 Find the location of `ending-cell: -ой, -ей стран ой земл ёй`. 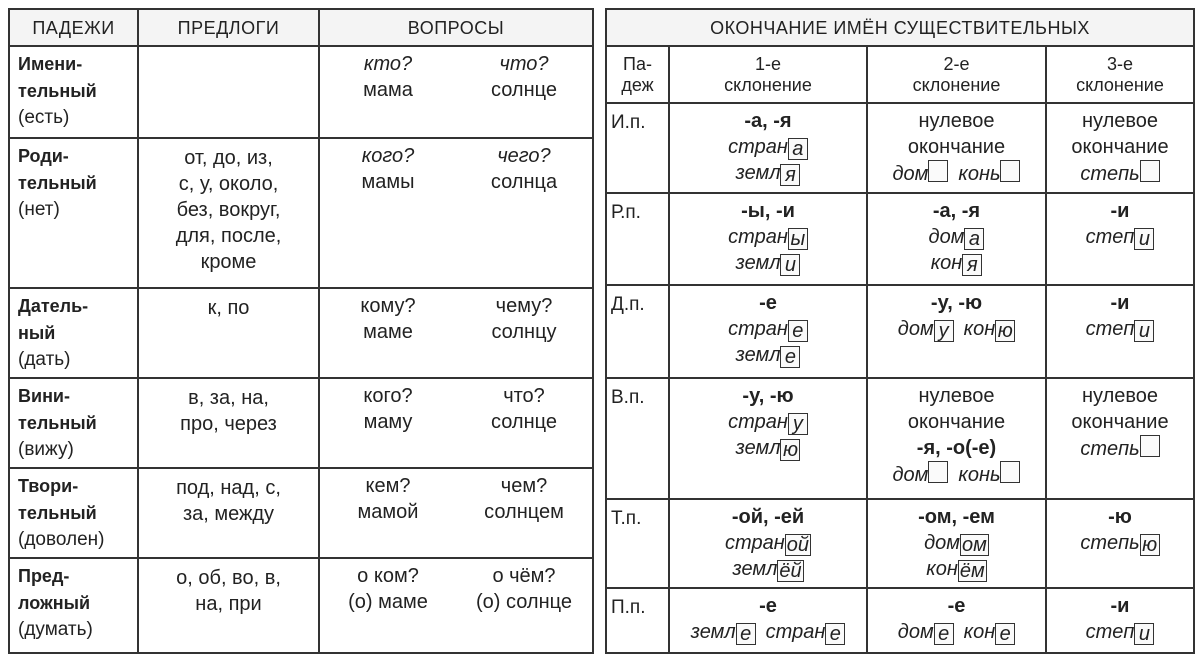

ending-cell: -ой, -ей стран ой земл ёй is located at coordinates (768, 543).